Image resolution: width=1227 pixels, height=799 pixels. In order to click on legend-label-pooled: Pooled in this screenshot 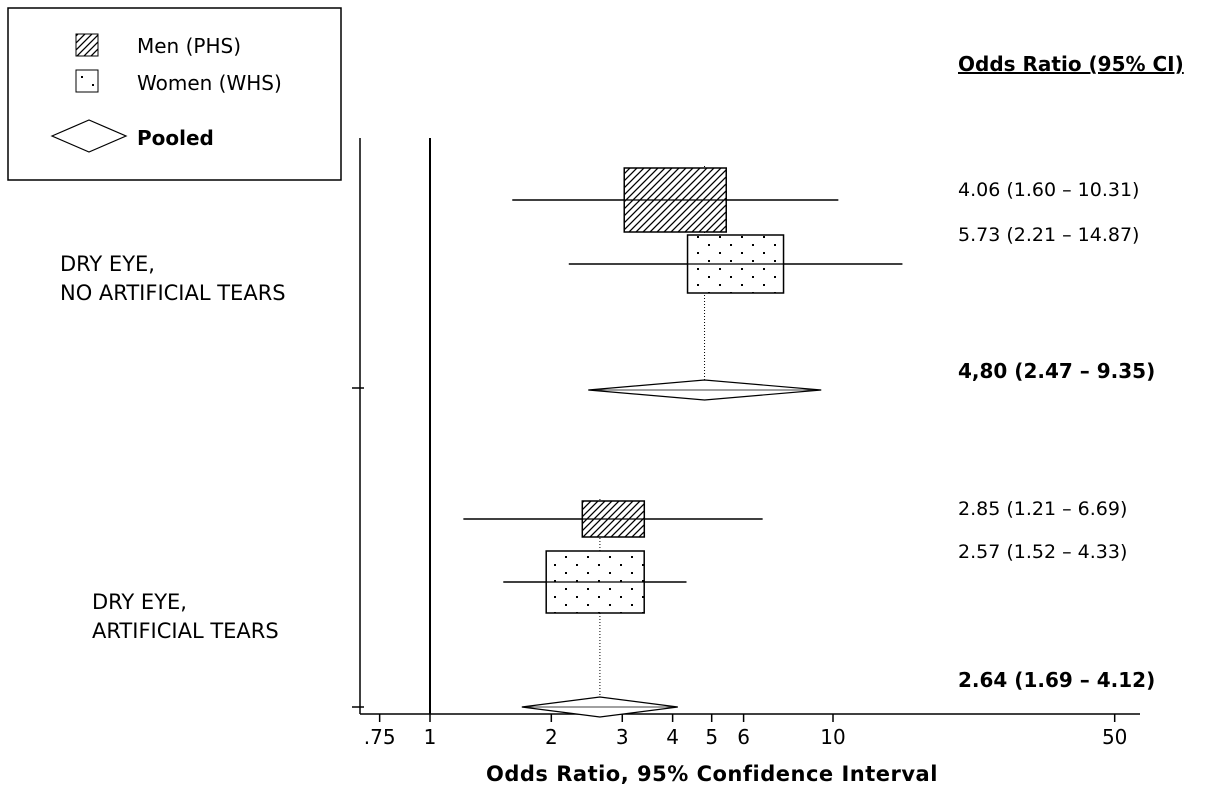, I will do `click(175, 138)`.